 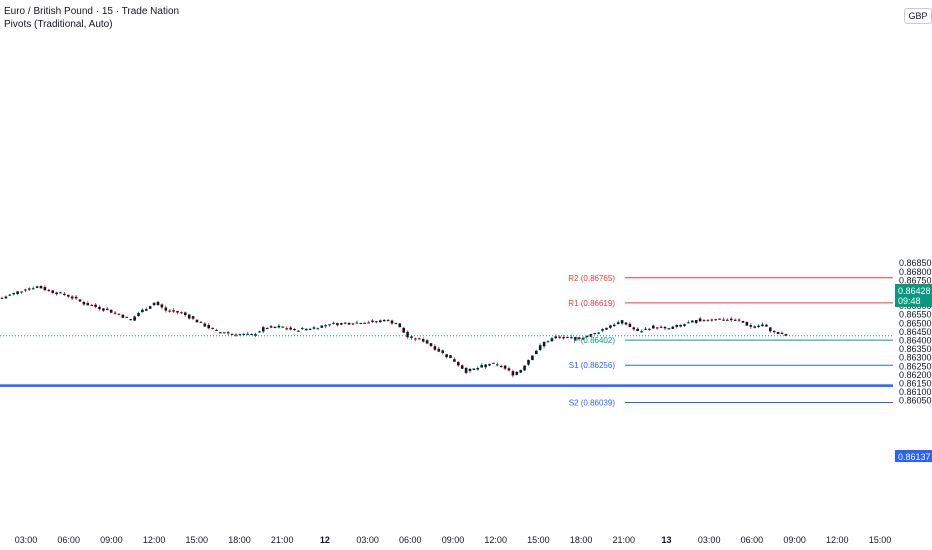 What do you see at coordinates (915, 349) in the screenshot?
I see `y-tick-label: 0.86350` at bounding box center [915, 349].